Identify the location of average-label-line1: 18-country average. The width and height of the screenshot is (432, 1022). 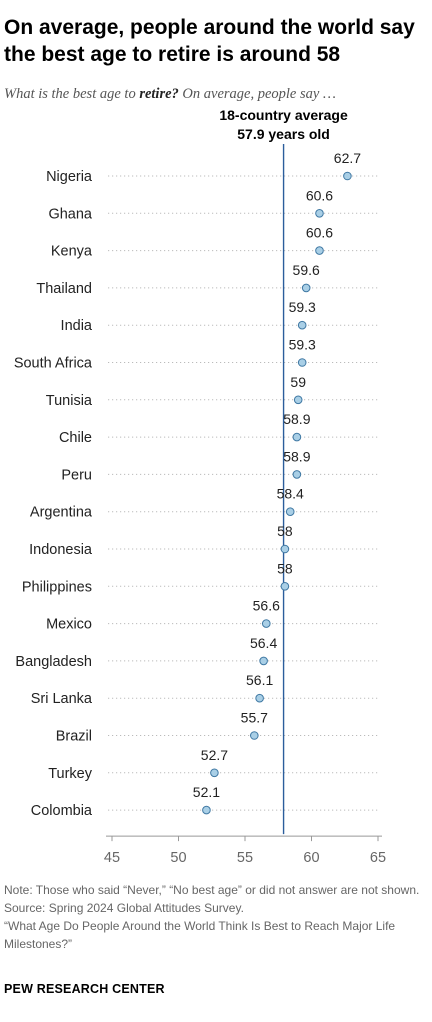
(283, 115).